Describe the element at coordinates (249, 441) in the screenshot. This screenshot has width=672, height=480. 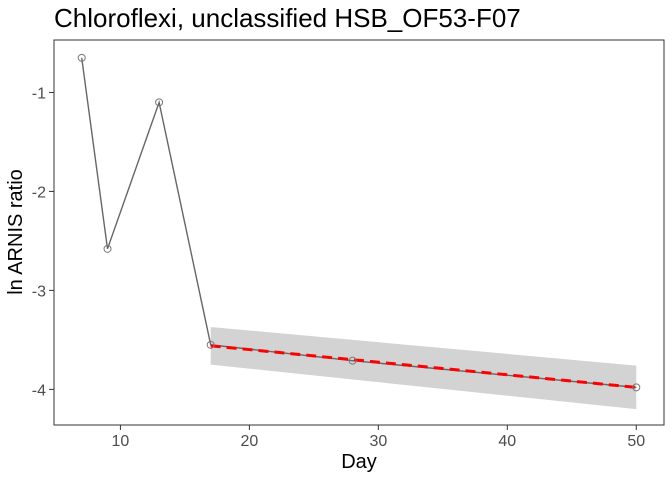
I see `x-tick-label: 20` at that location.